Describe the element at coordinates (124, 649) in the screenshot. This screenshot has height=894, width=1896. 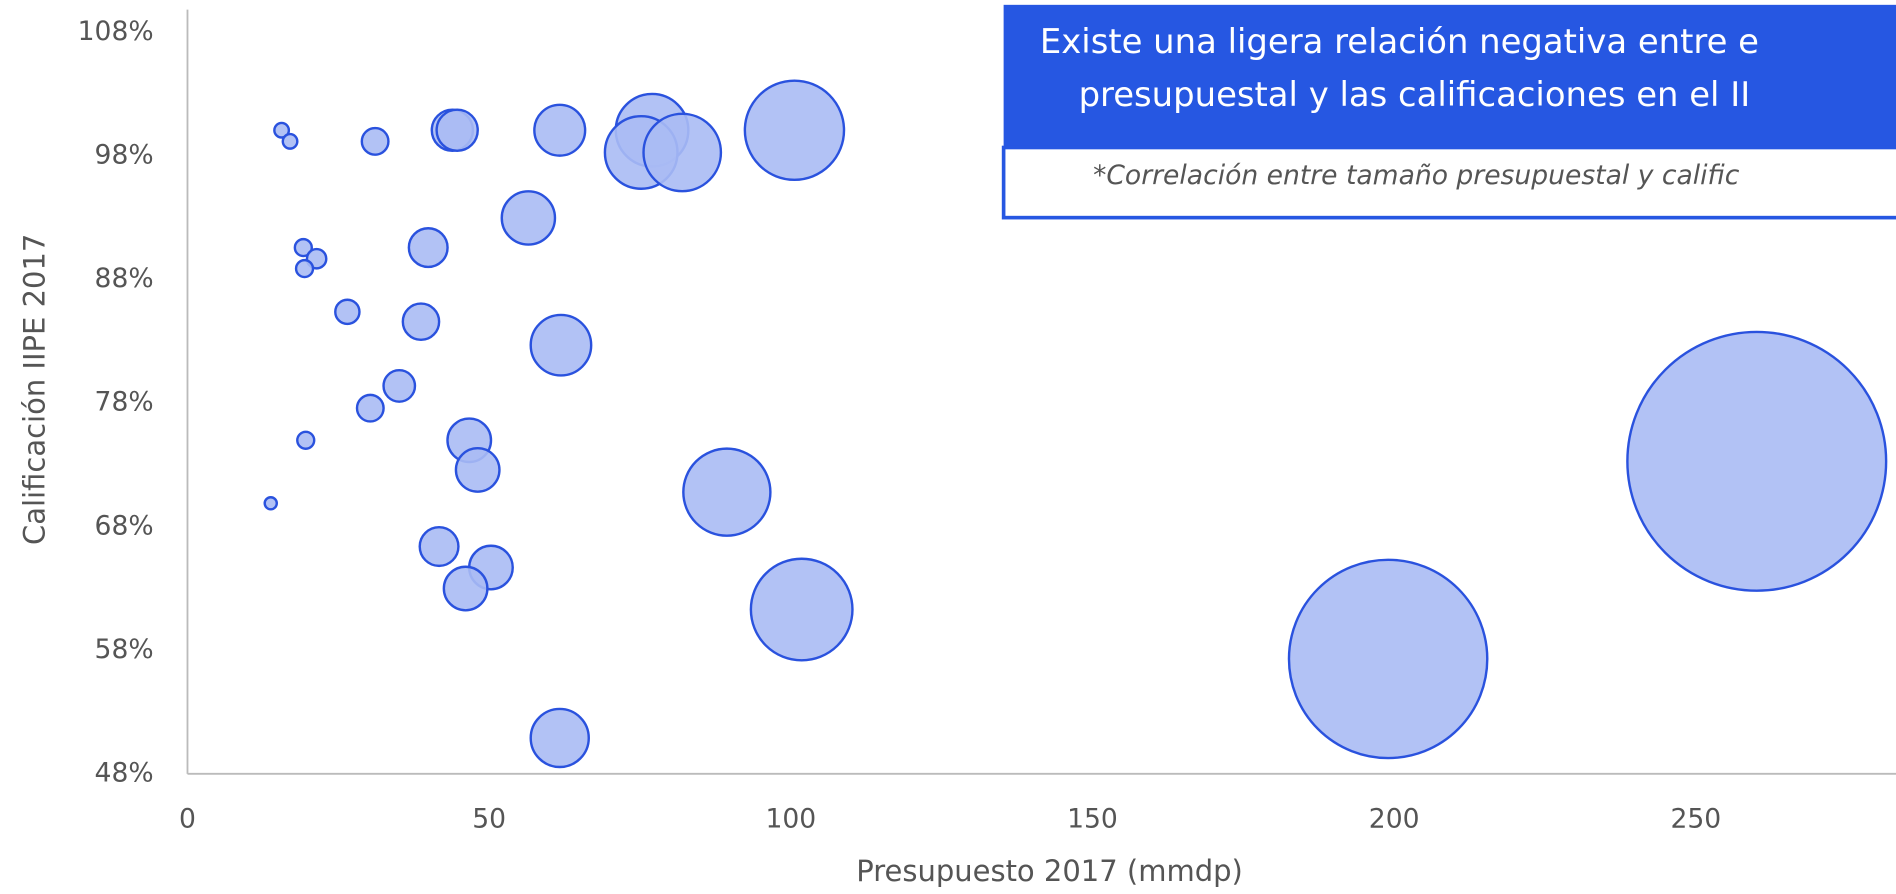
I see `y-tick-label: 58%` at that location.